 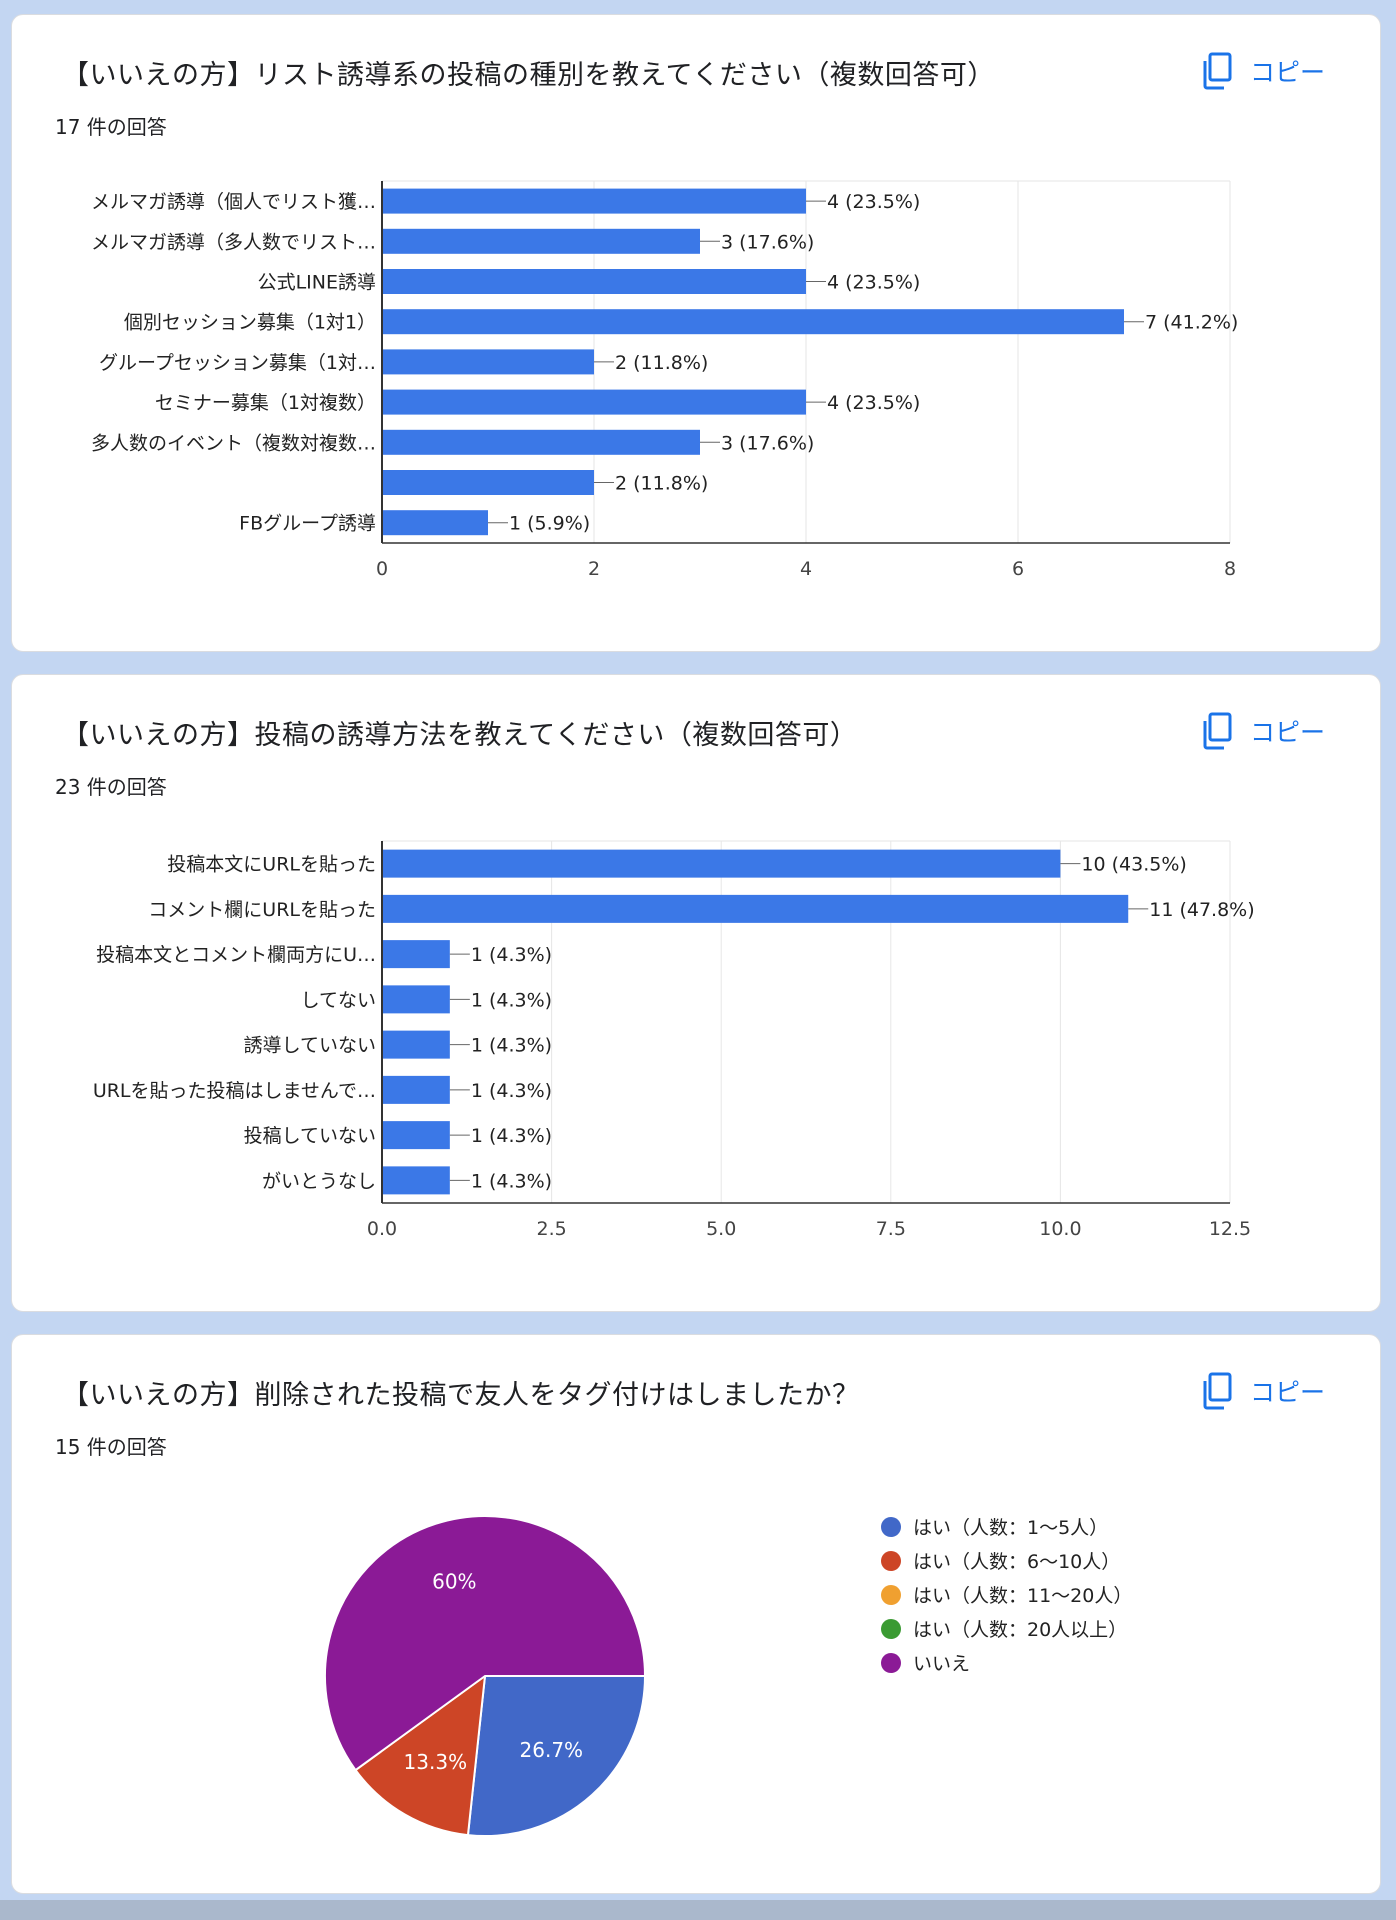 What do you see at coordinates (307, 524) in the screenshot?
I see `category-label: FBグループ誘導` at bounding box center [307, 524].